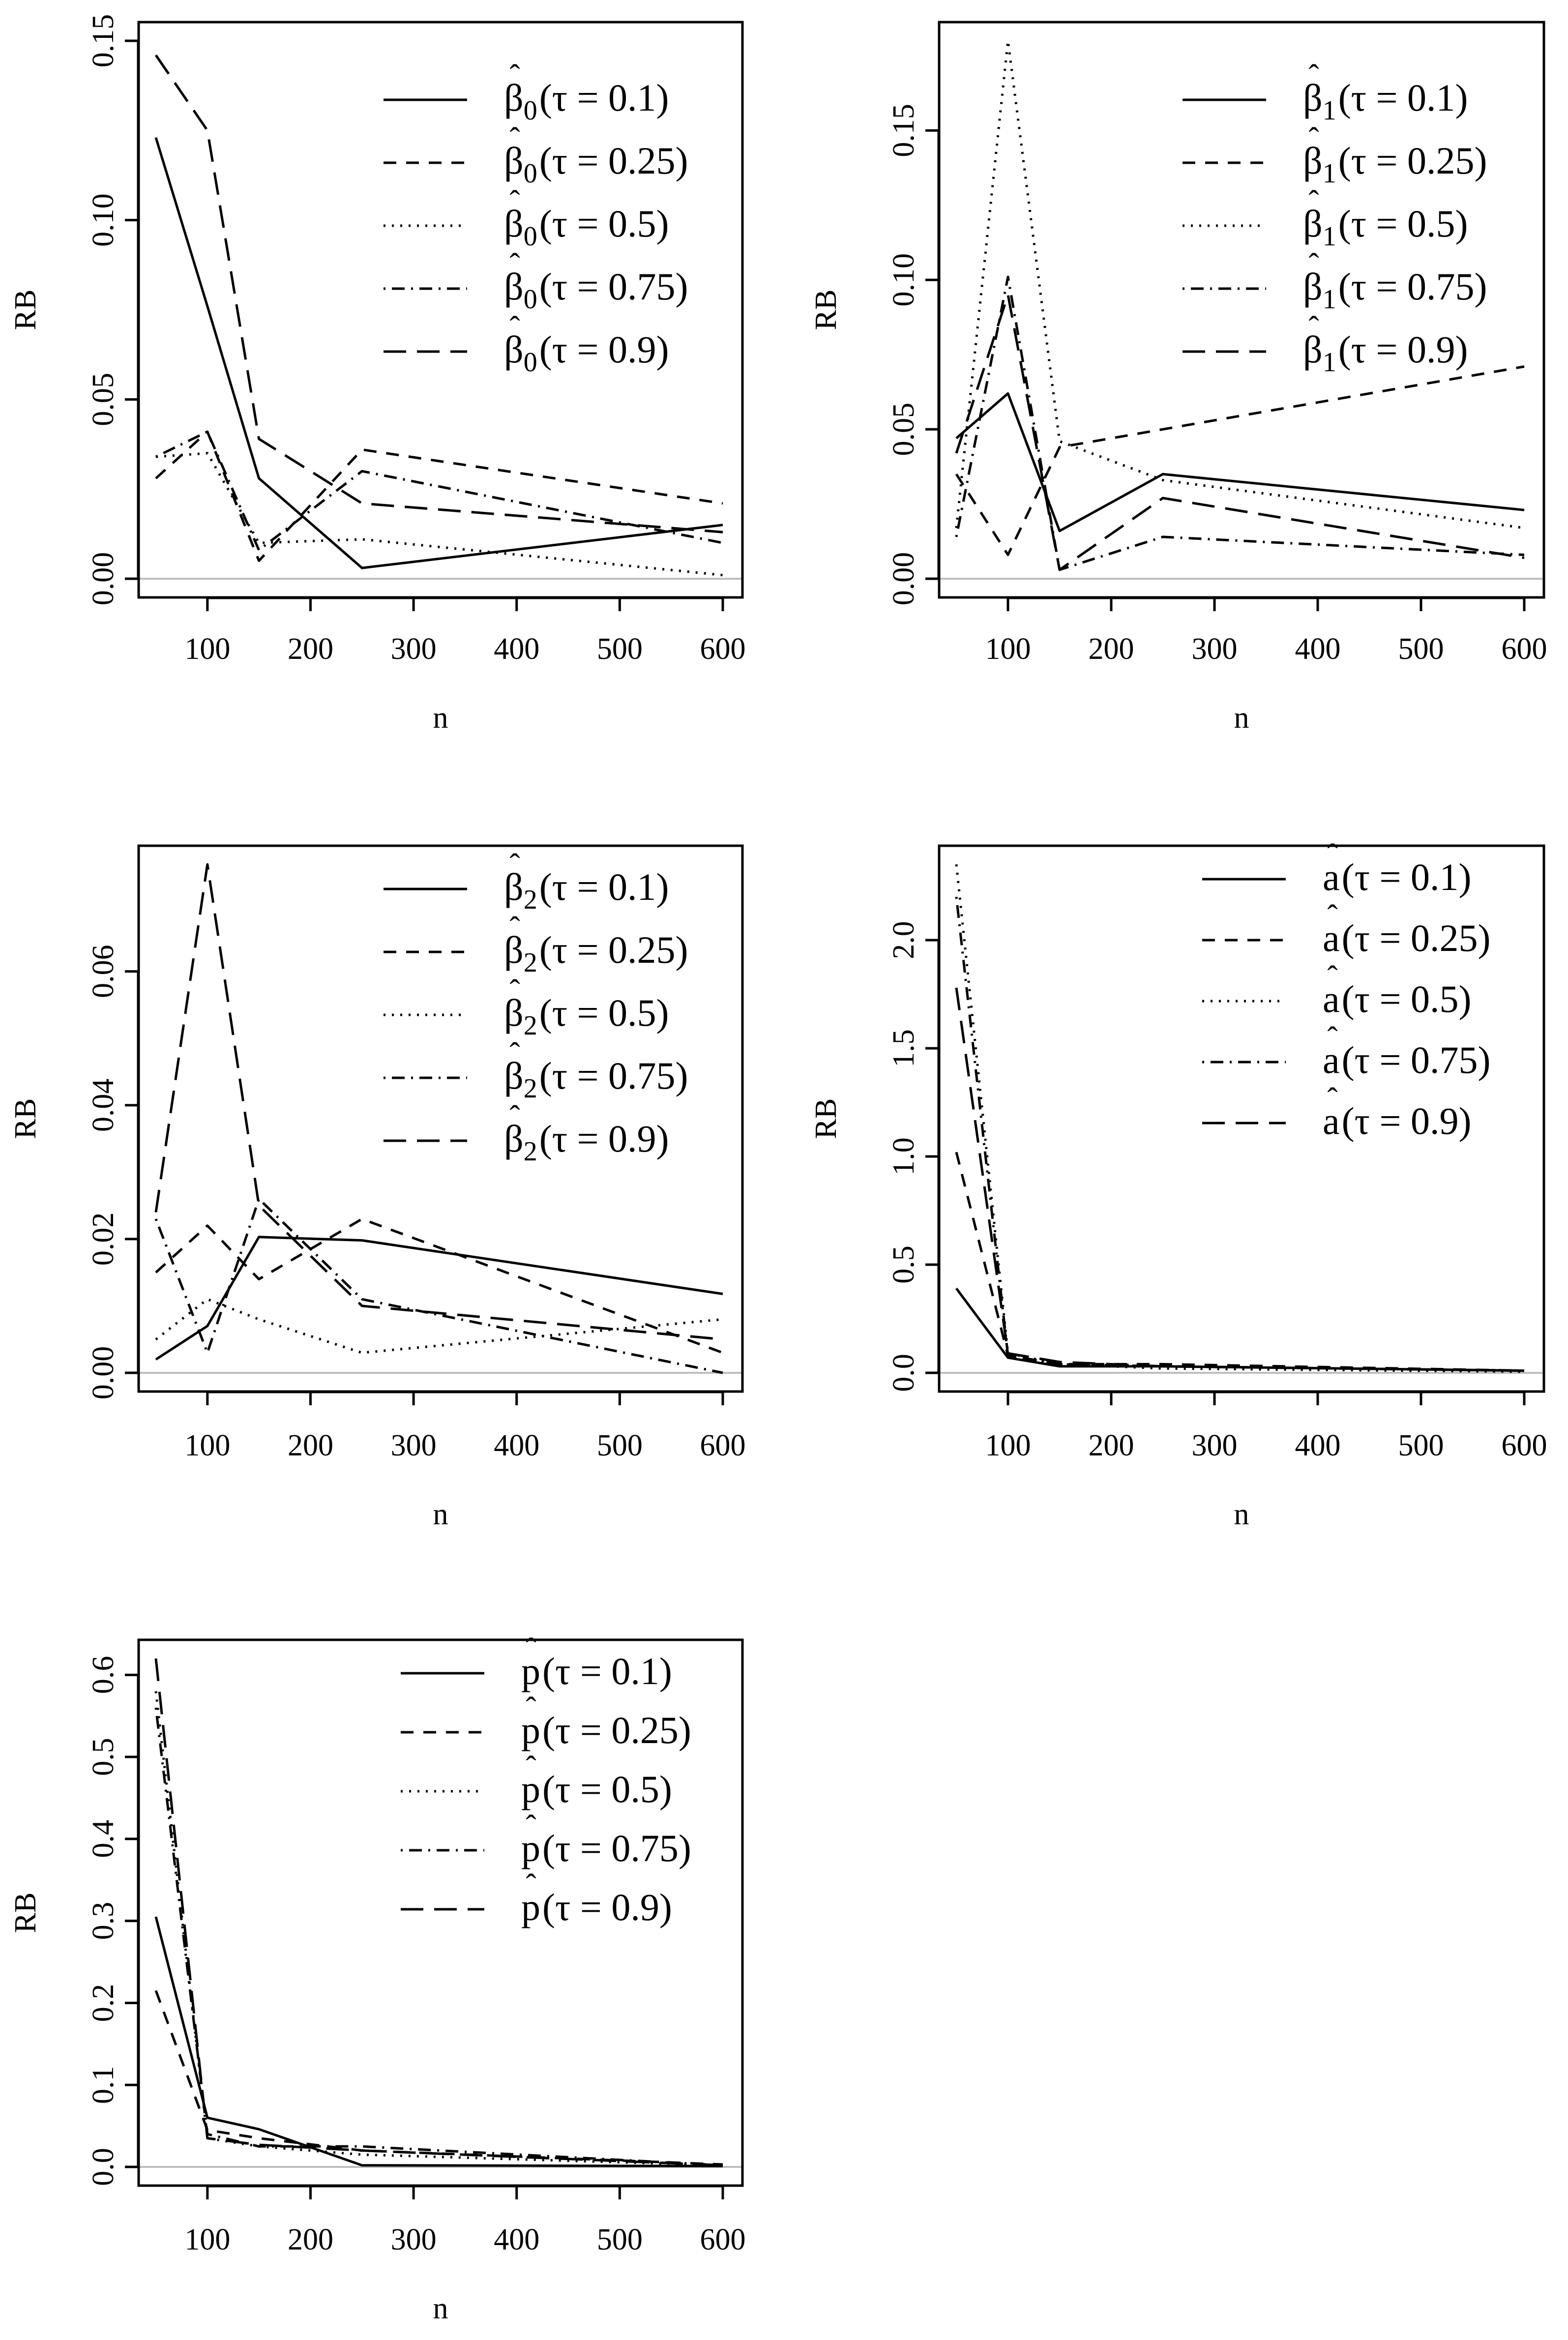 Image resolution: width=1568 pixels, height=2340 pixels. I want to click on legend-entry: β2(τ = 0.5), so click(586, 1016).